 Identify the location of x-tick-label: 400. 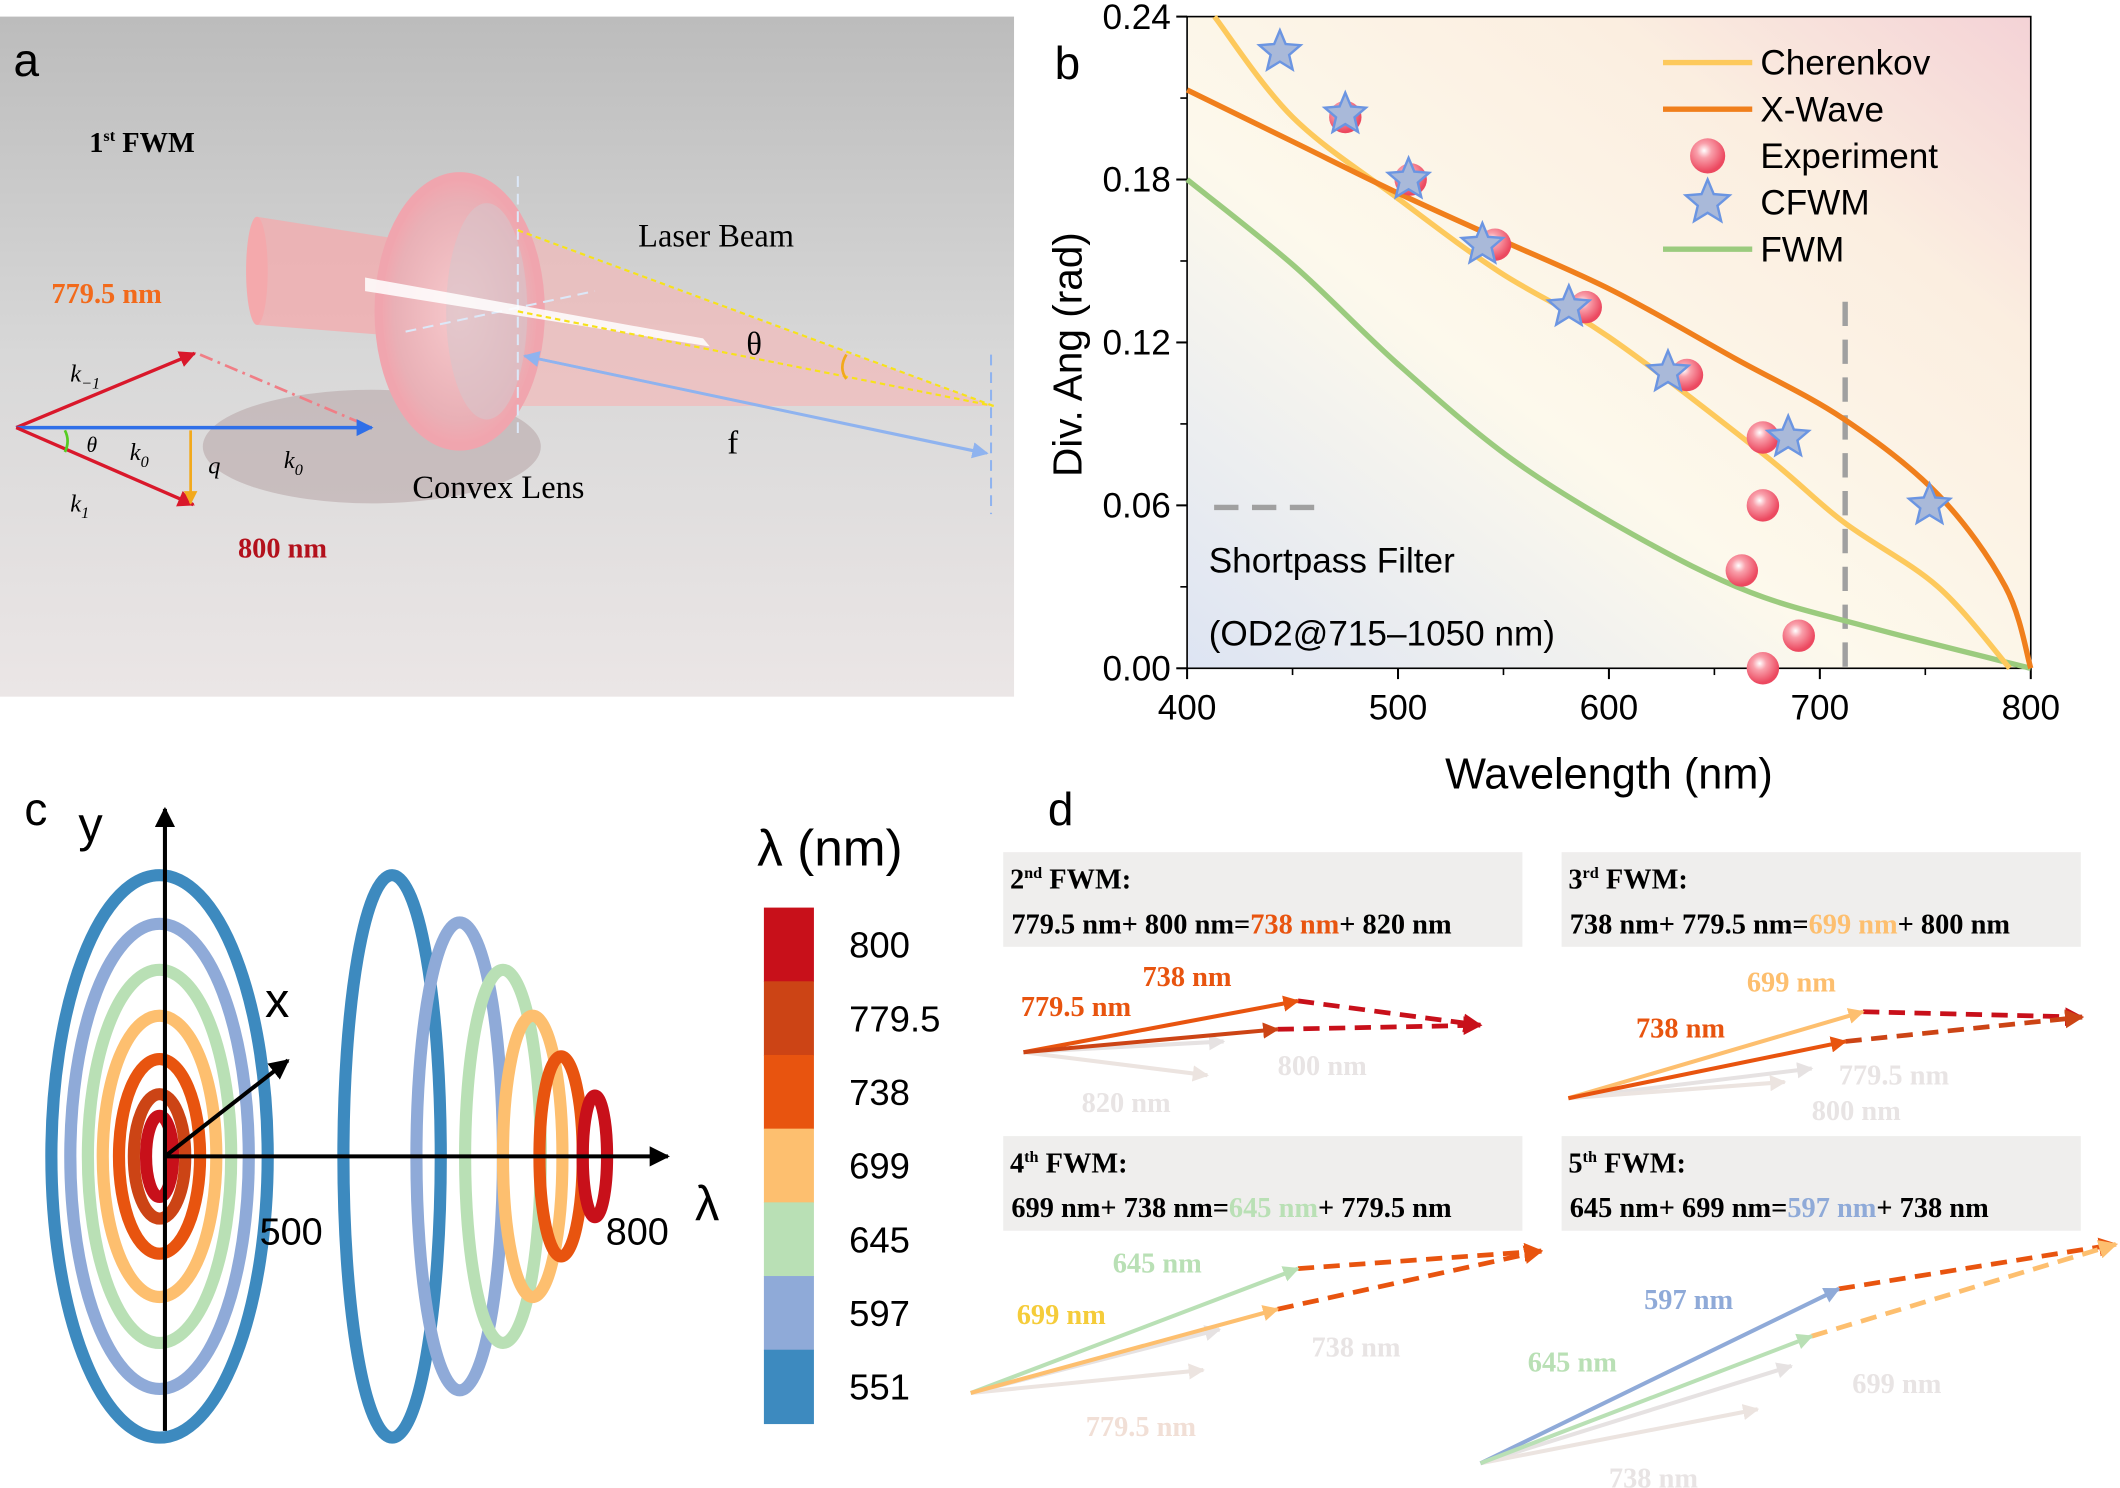
(1187, 708).